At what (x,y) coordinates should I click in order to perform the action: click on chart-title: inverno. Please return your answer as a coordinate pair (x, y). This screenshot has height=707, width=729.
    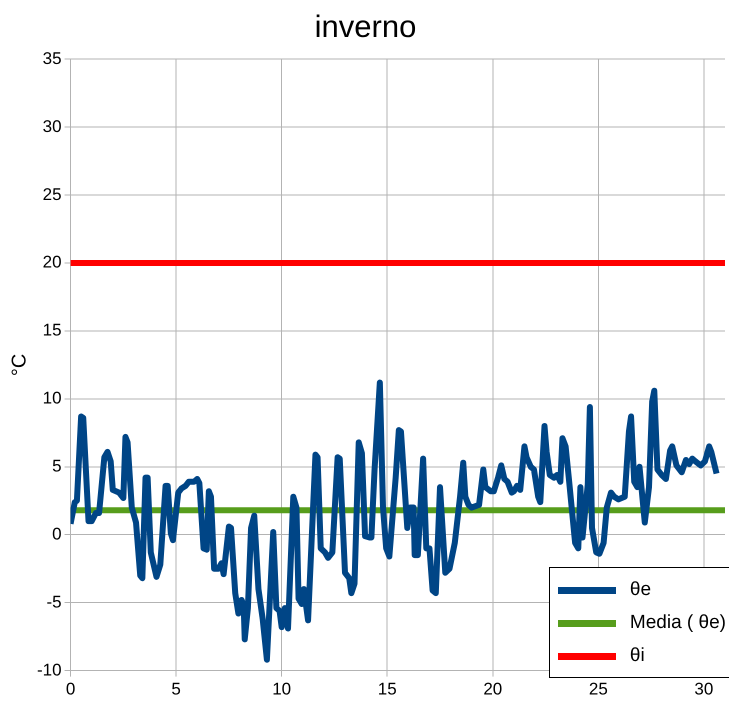
    Looking at the image, I should click on (365, 26).